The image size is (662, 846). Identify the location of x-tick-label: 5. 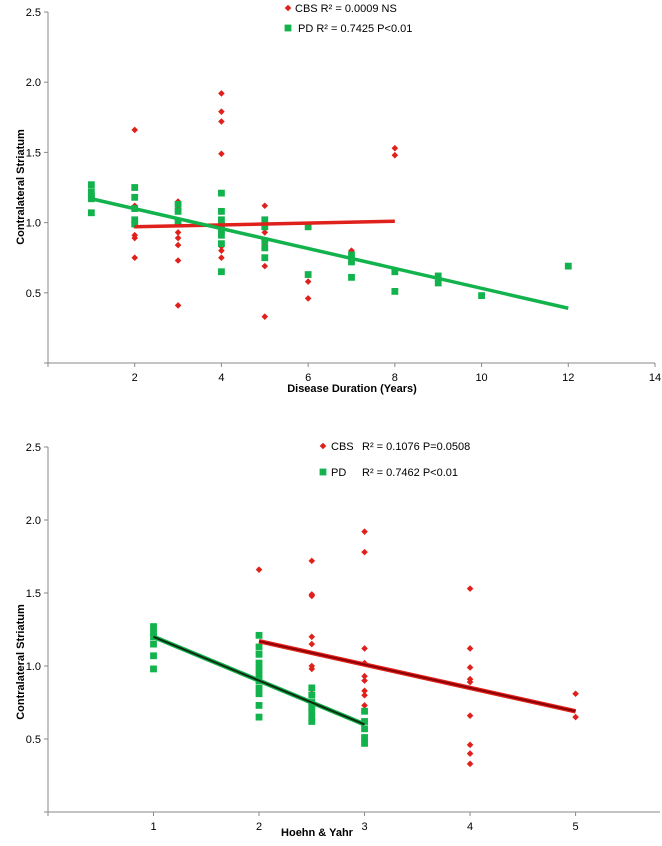
(576, 827).